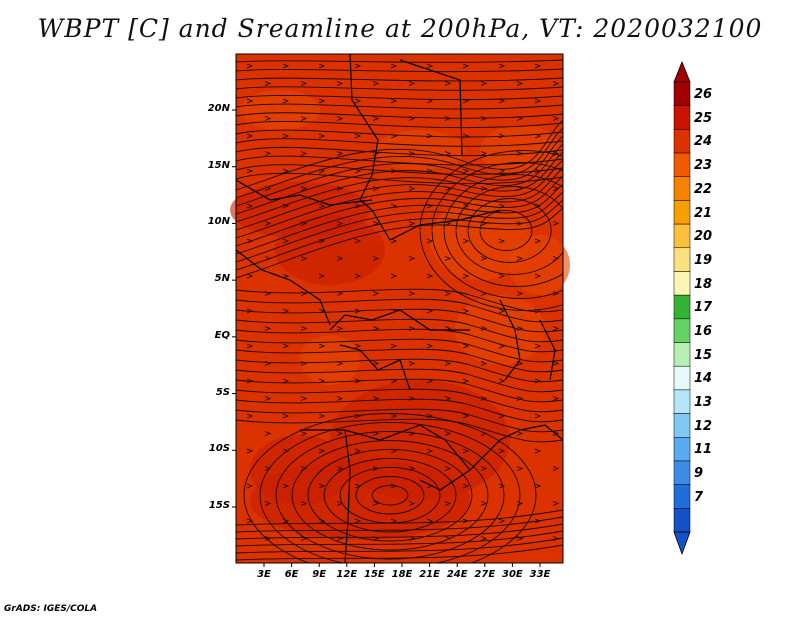  I want to click on footer-credit: GrADS: IGES/COLA, so click(51, 609).